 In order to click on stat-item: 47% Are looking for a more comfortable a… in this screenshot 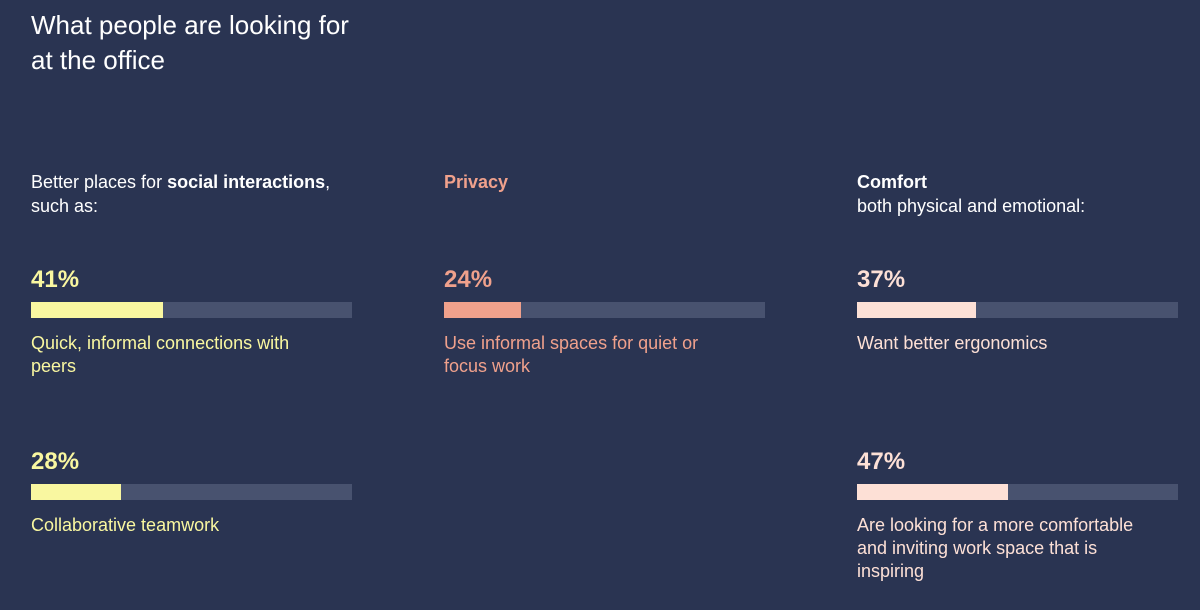, I will do `click(1018, 514)`.